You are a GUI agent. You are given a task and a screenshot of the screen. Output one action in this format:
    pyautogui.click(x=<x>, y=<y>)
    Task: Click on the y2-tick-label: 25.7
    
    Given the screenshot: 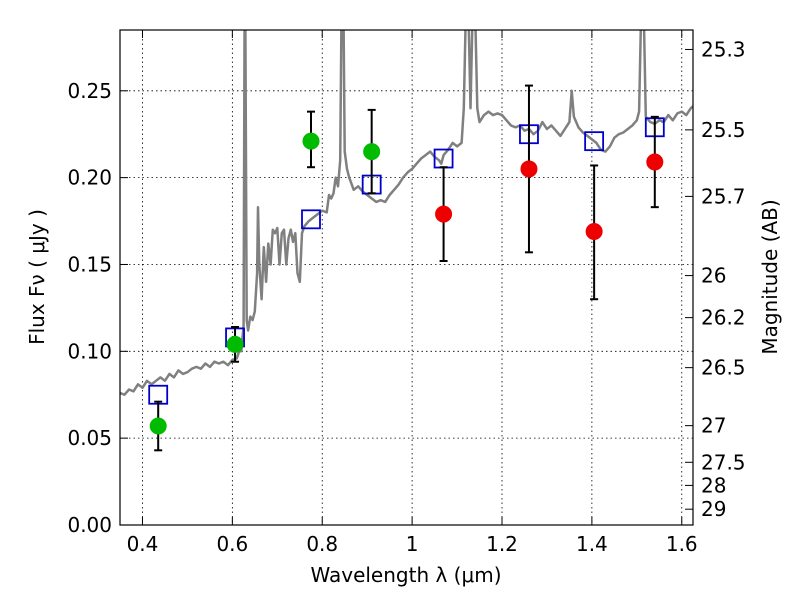 What is the action you would take?
    pyautogui.click(x=723, y=196)
    